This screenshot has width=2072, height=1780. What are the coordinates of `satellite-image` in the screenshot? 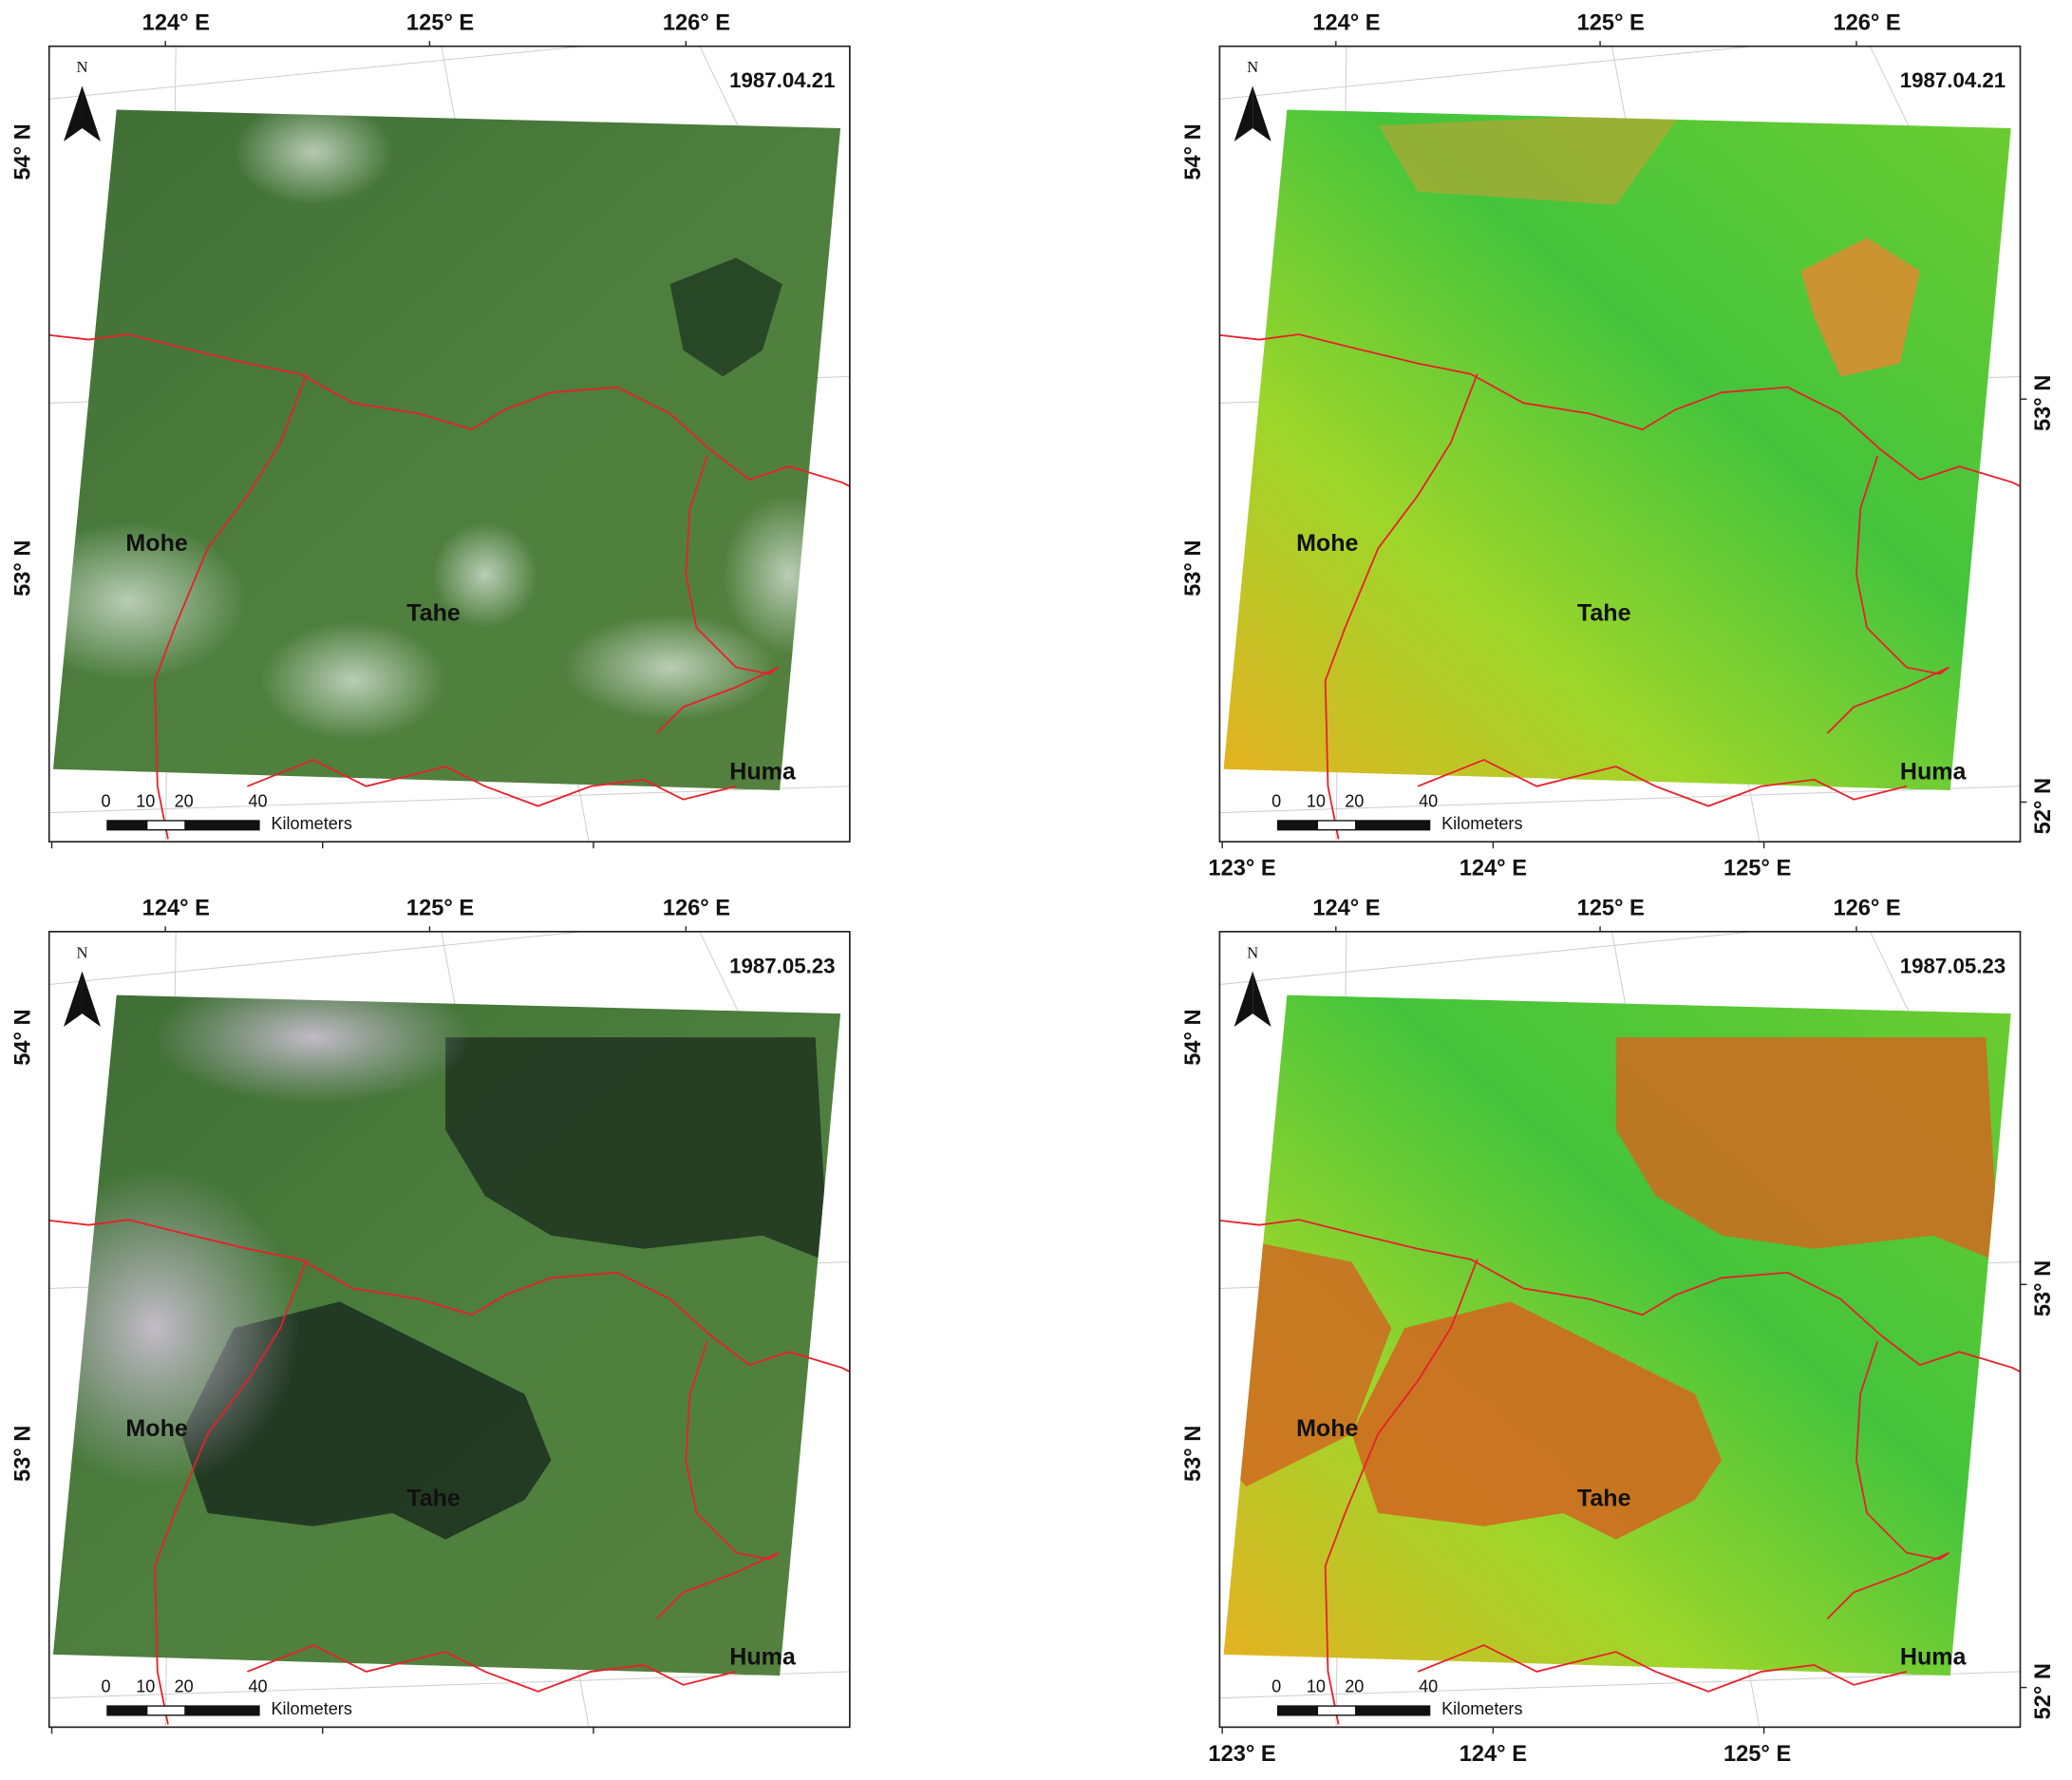 It's located at (1617, 449).